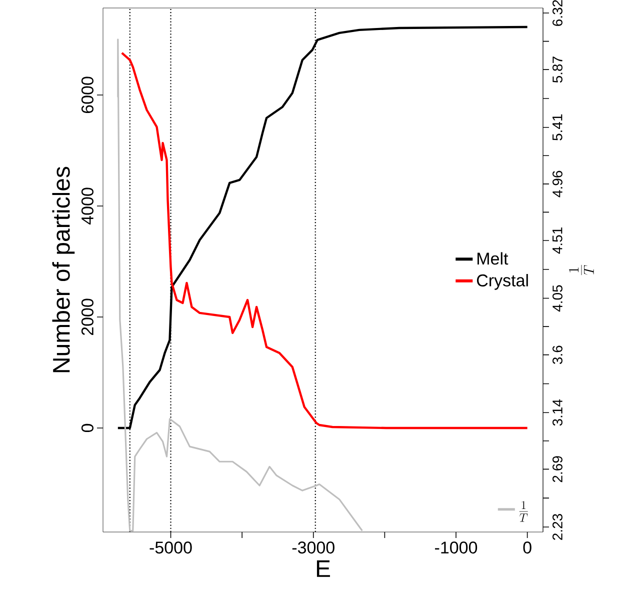 The height and width of the screenshot is (612, 635). I want to click on y-axis-title: Number of particles, so click(63, 269).